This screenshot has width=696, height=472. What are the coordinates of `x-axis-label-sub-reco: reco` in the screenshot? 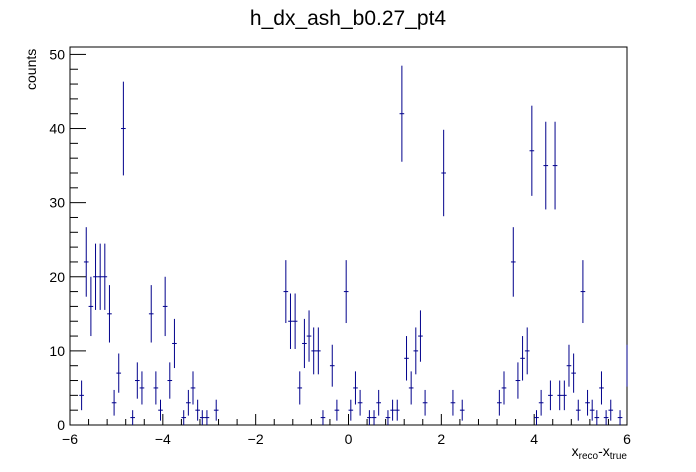 It's located at (589, 456).